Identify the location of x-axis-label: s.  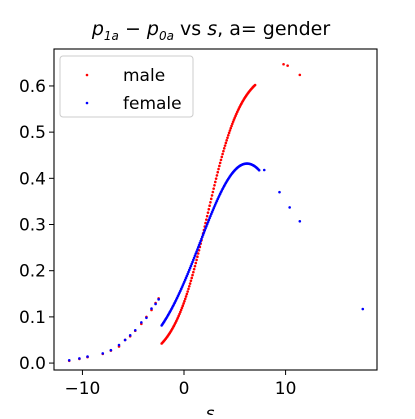
(210, 409).